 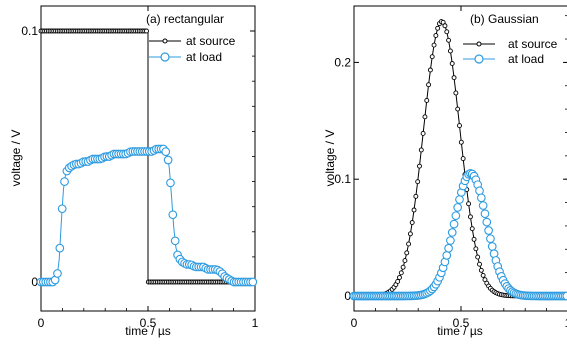 I want to click on legend-a: at source at load, so click(x=192, y=49).